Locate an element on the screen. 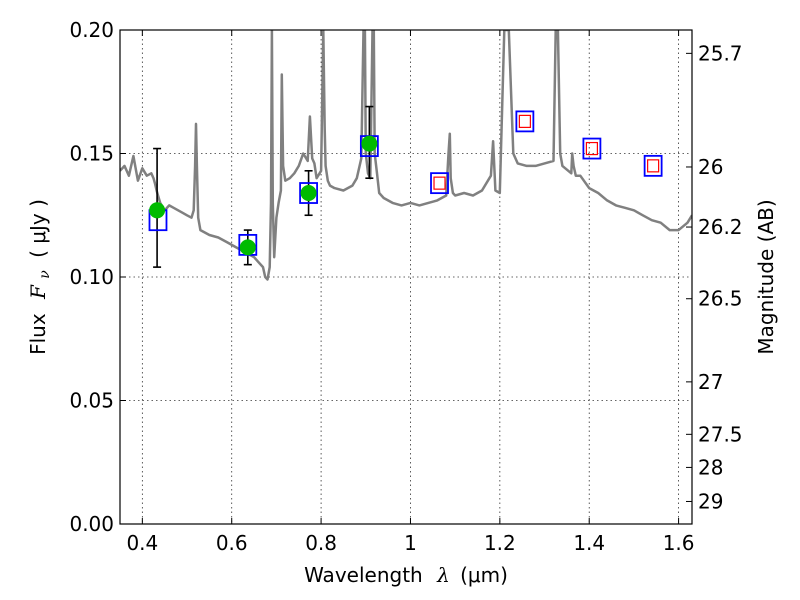  x-tick-label: 1.4 is located at coordinates (589, 543).